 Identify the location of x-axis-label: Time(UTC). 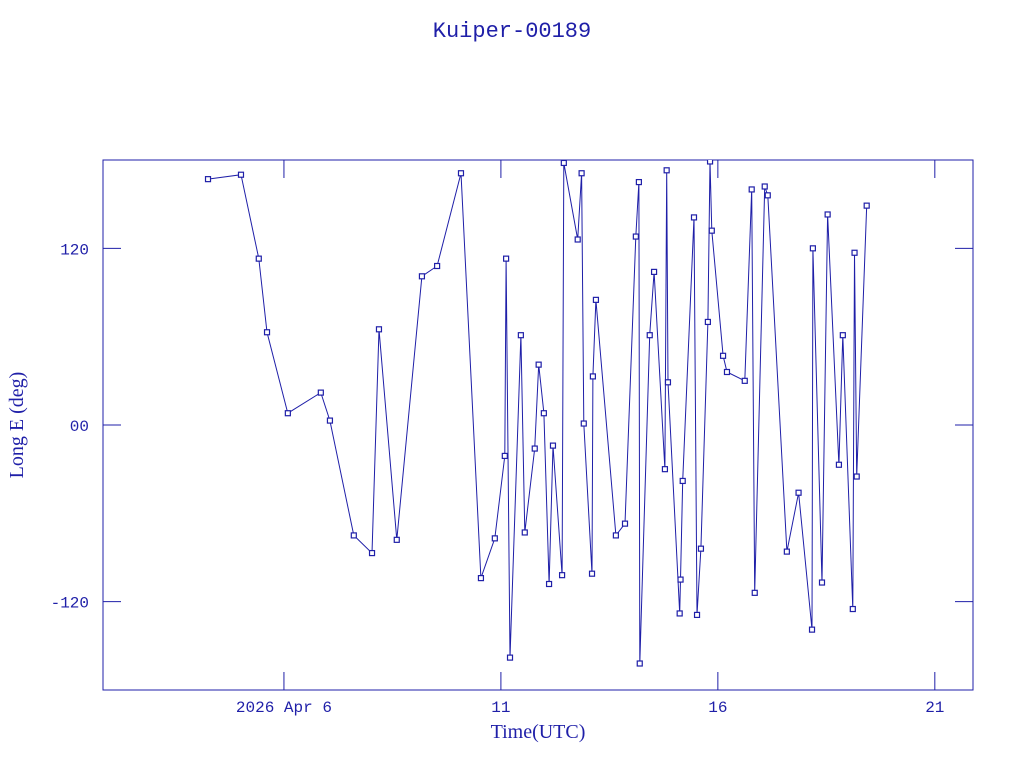
(538, 732).